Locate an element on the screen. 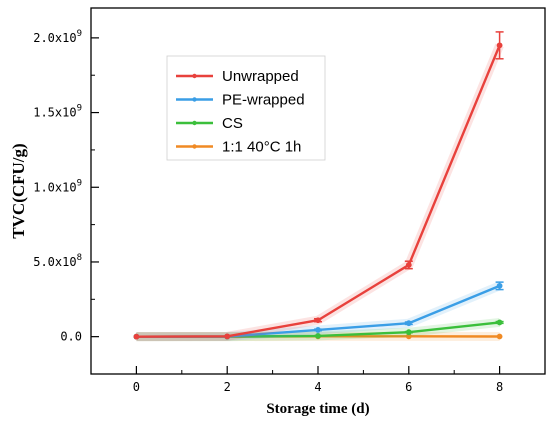  x-tick-label: 2 is located at coordinates (227, 387).